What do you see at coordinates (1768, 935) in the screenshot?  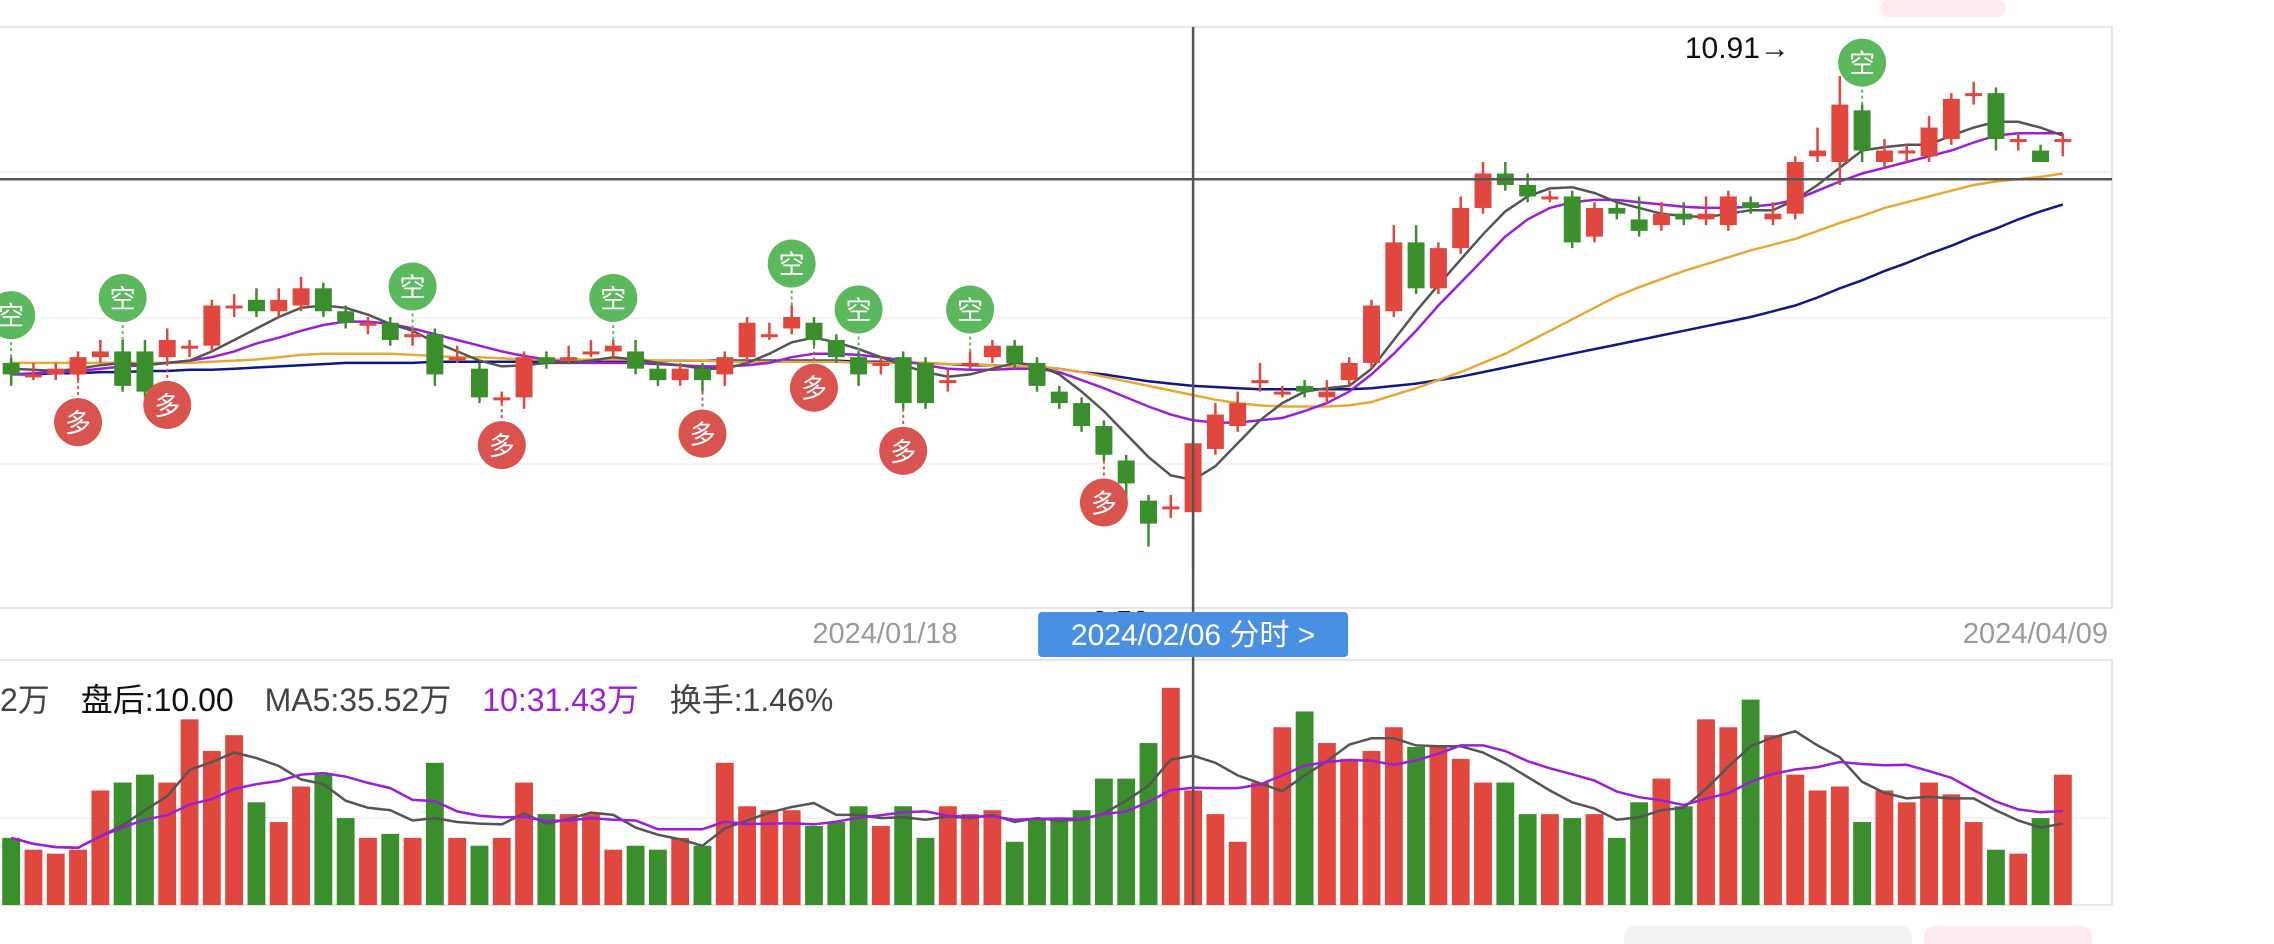 I see `bottom-button-left` at bounding box center [1768, 935].